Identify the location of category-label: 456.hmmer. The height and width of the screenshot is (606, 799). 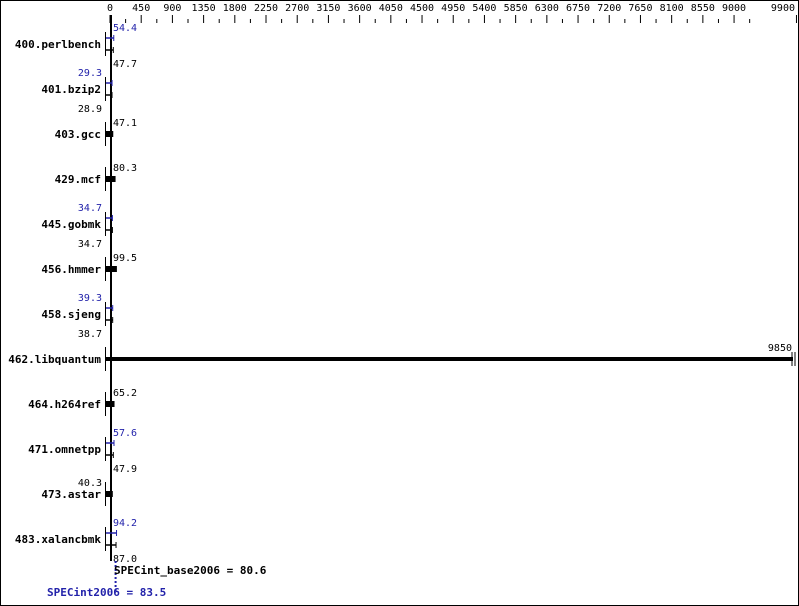
(71, 269).